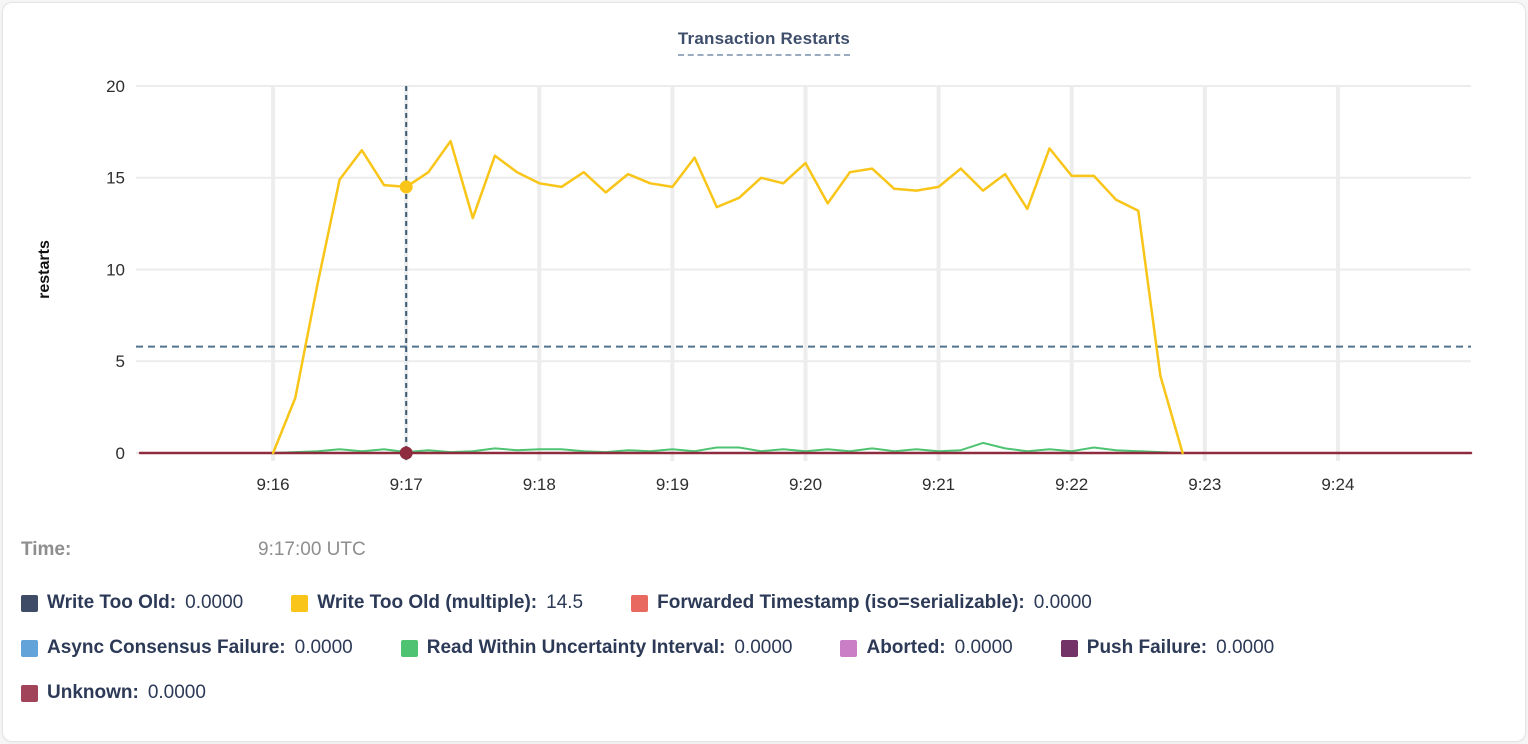 The height and width of the screenshot is (744, 1528). I want to click on hover-point-unknown, so click(406, 453).